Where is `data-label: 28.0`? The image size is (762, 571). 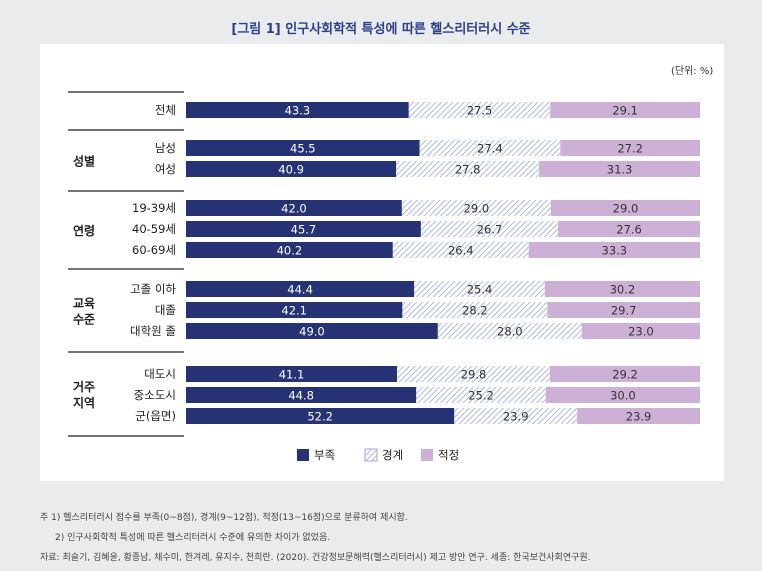 data-label: 28.0 is located at coordinates (510, 332).